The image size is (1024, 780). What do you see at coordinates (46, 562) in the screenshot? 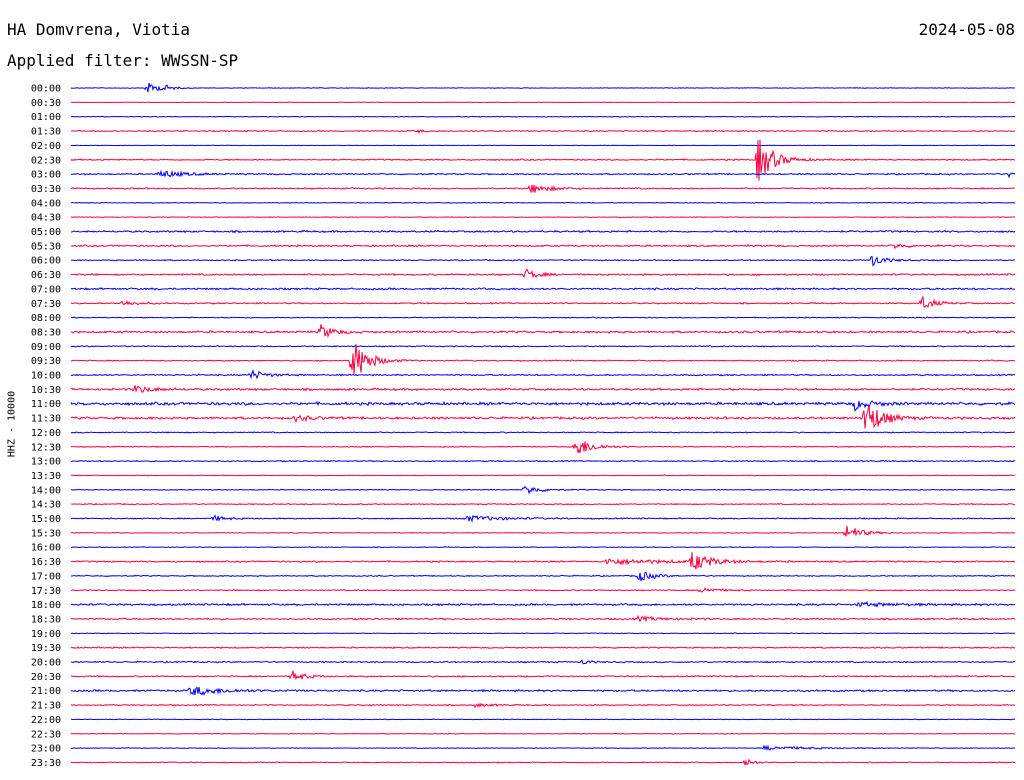
I see `row-time-label: 16:30` at bounding box center [46, 562].